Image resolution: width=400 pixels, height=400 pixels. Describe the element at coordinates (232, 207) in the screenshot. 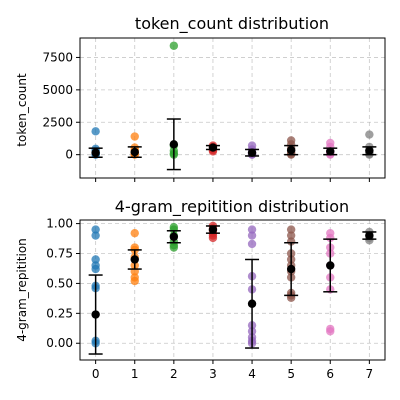

I see `4-gram-repitition-title: 4-gram_repitition distribution` at that location.